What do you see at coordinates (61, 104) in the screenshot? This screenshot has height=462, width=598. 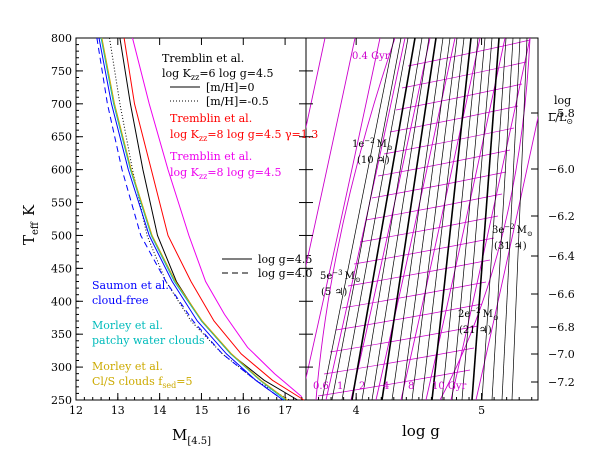 I see `left-ytick-label-9: 700` at bounding box center [61, 104].